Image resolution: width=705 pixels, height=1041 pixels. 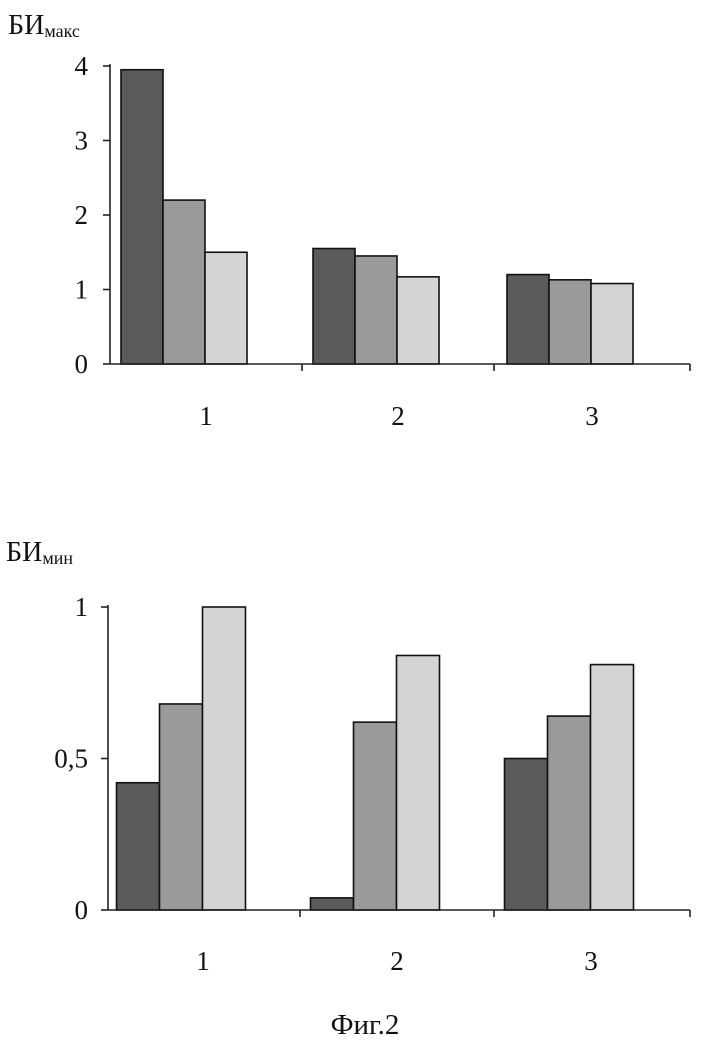 I want to click on y-axis-title: БИмакс, so click(x=44, y=25).